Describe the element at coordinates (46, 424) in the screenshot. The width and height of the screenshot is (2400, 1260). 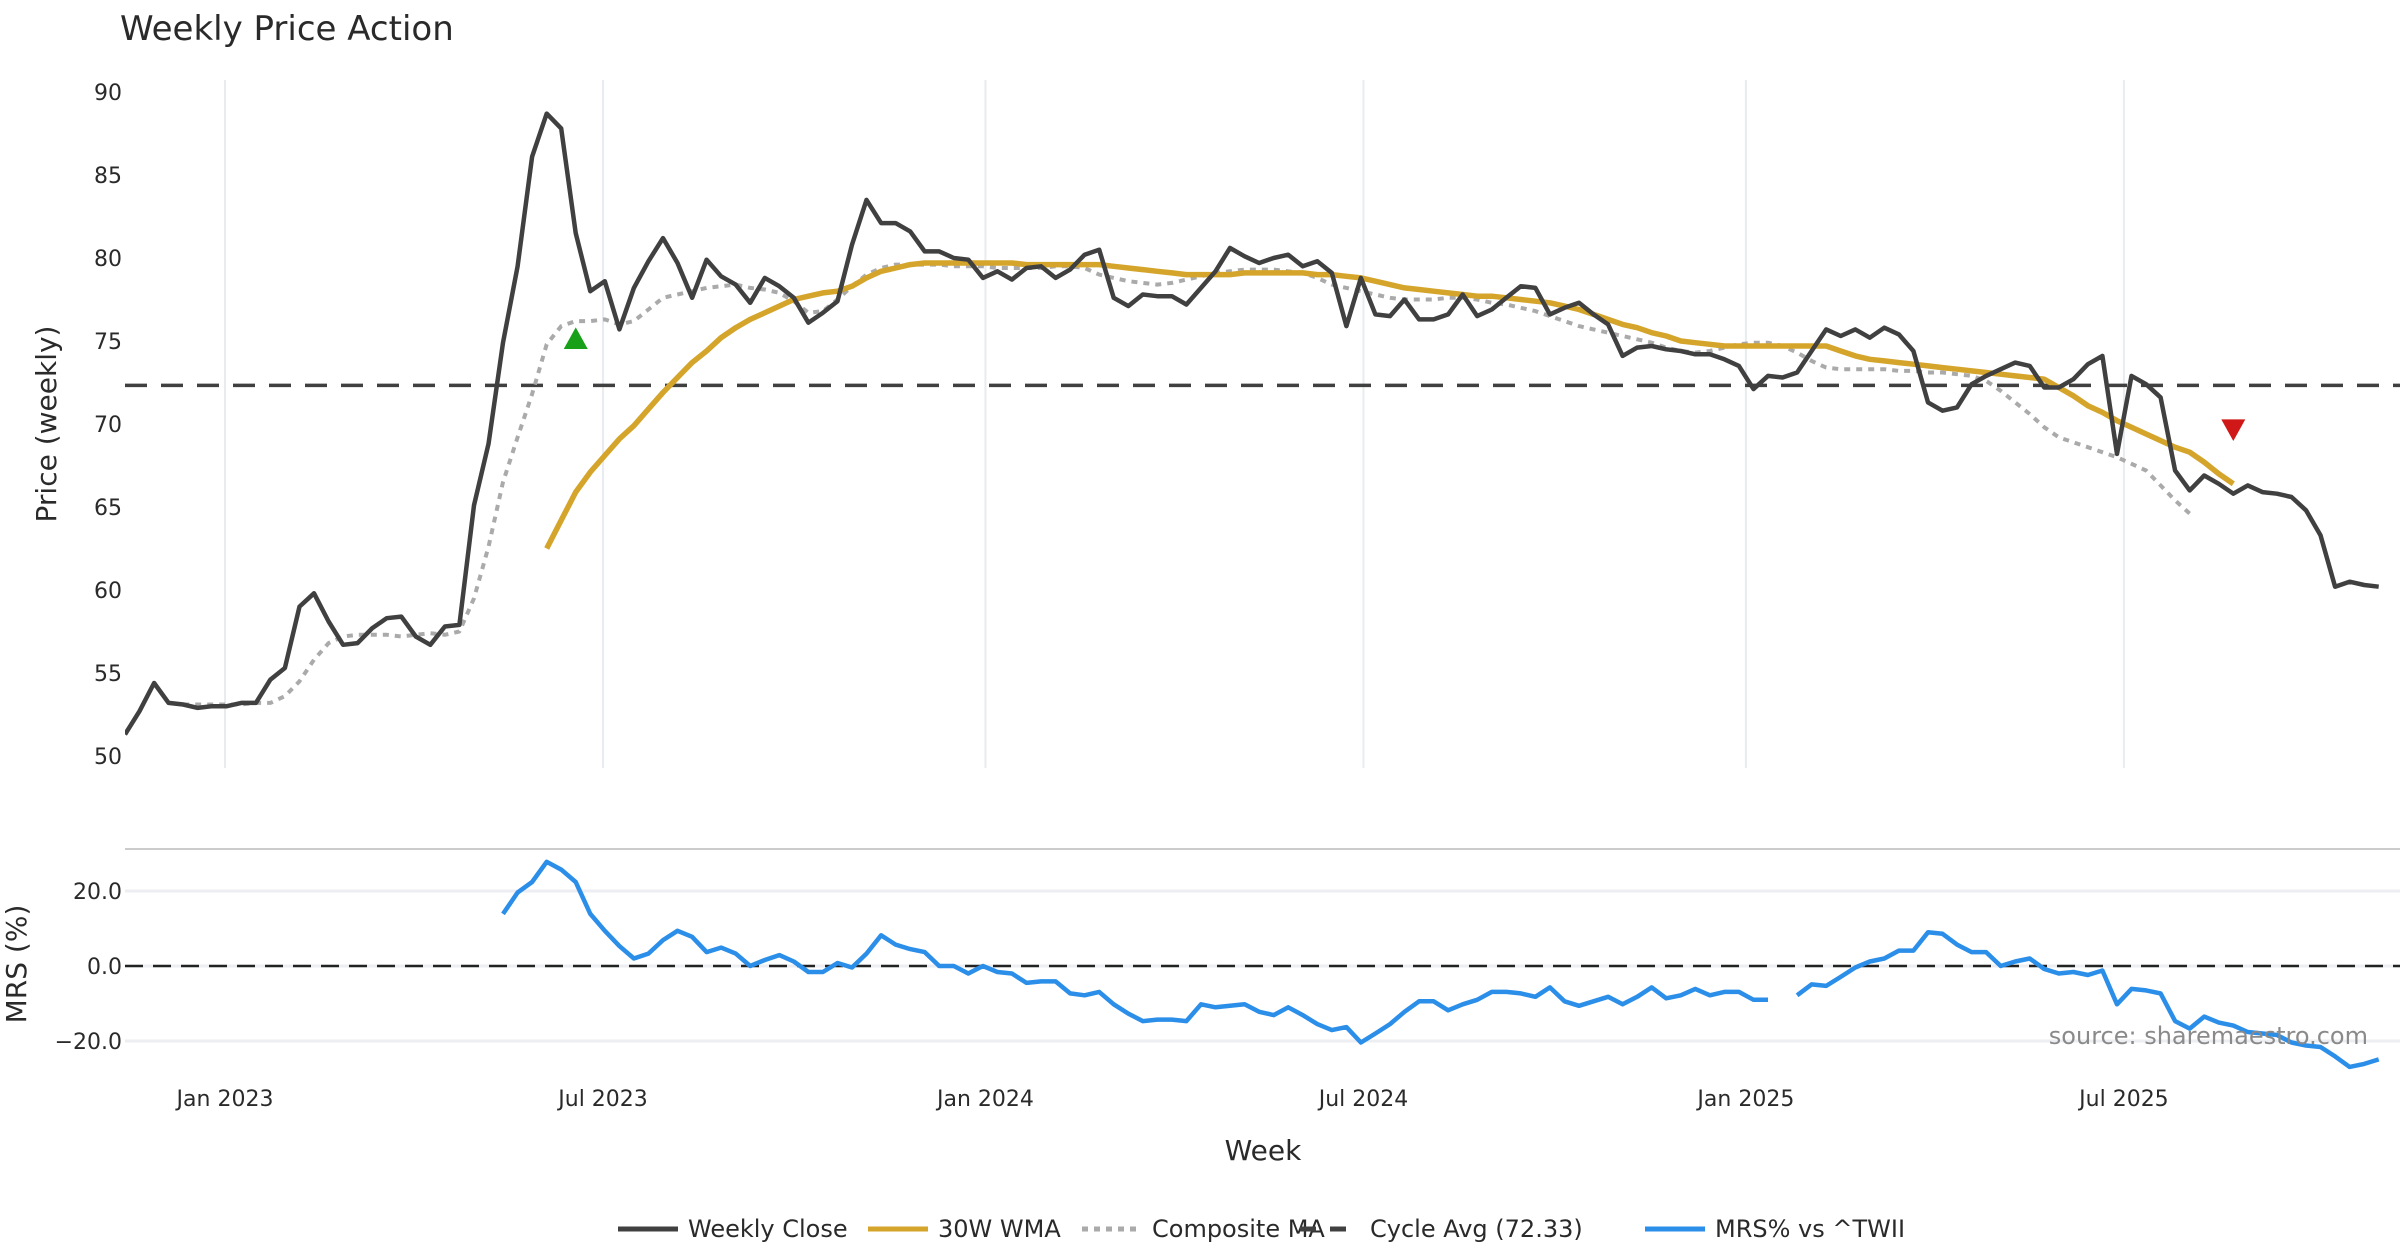
I see `price-y-axis-label: Price (weekly)` at that location.